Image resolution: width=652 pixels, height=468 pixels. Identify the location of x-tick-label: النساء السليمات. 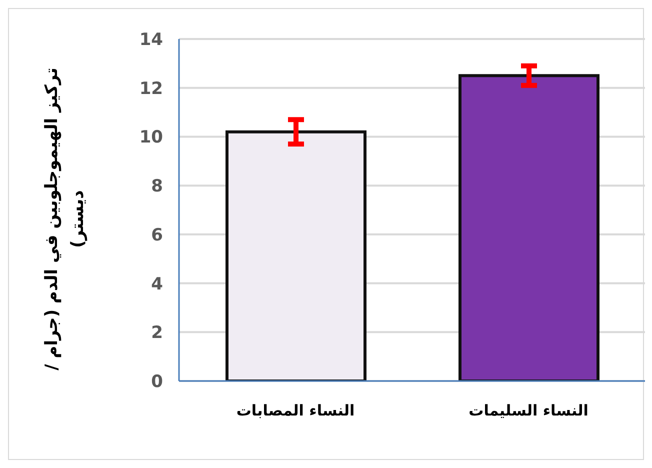
(528, 411).